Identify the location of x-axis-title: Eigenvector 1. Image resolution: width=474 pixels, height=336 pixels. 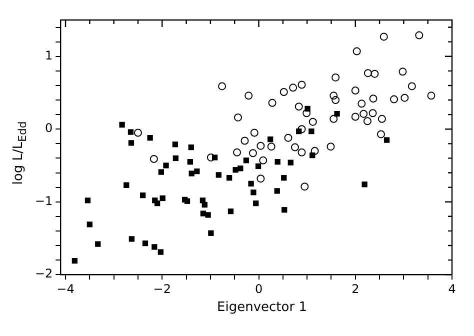
(262, 307).